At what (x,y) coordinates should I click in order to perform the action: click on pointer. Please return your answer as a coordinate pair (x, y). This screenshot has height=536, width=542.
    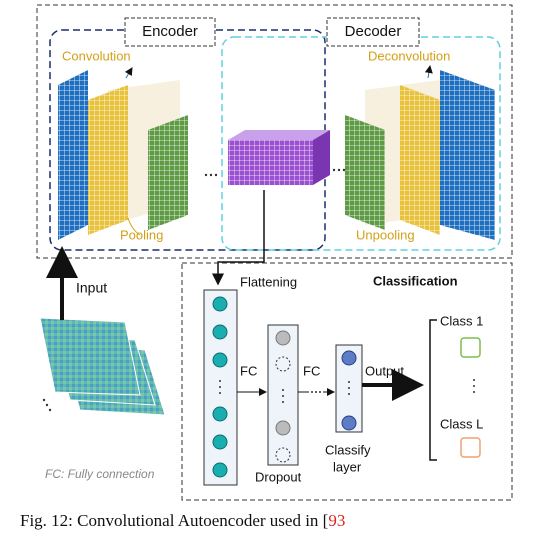
    Looking at the image, I should click on (134, 226).